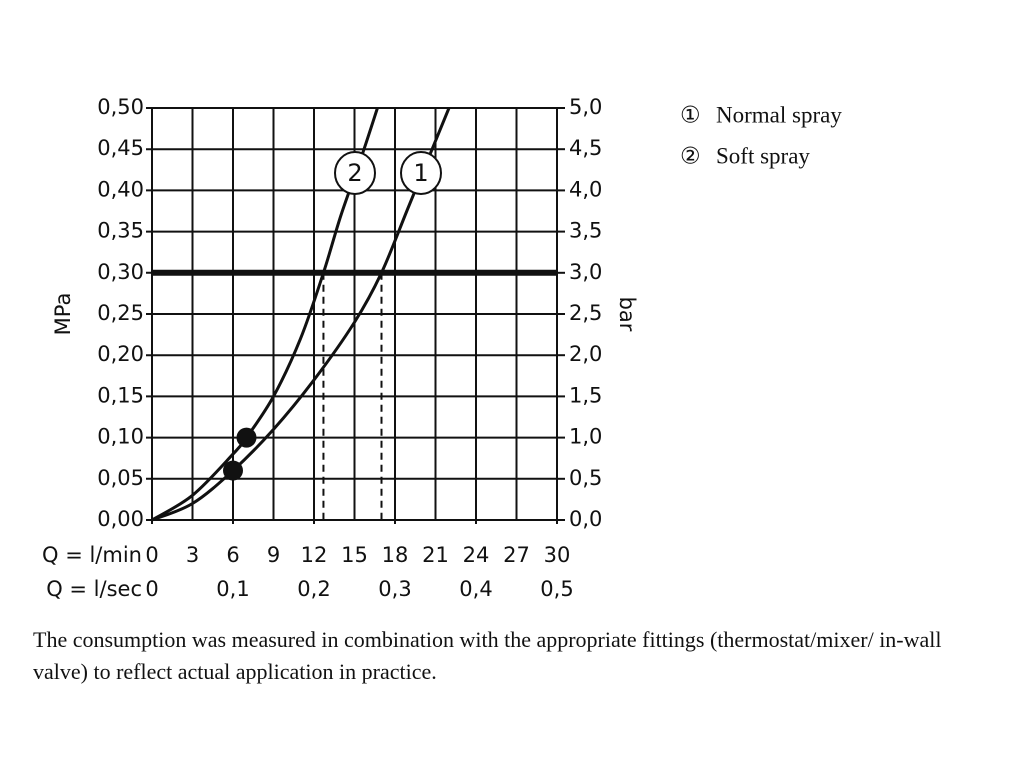  Describe the element at coordinates (192, 555) in the screenshot. I see `x-tick-label: 3` at that location.